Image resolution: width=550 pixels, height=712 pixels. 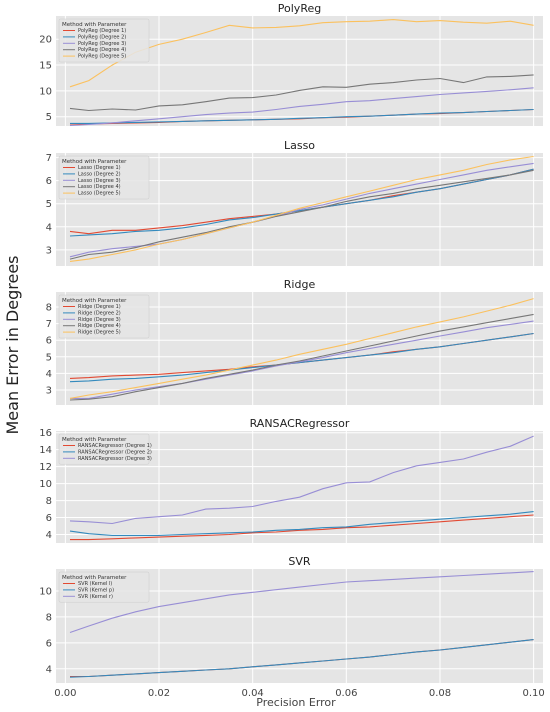 I want to click on y-tick-label: 15, so click(x=45, y=66).